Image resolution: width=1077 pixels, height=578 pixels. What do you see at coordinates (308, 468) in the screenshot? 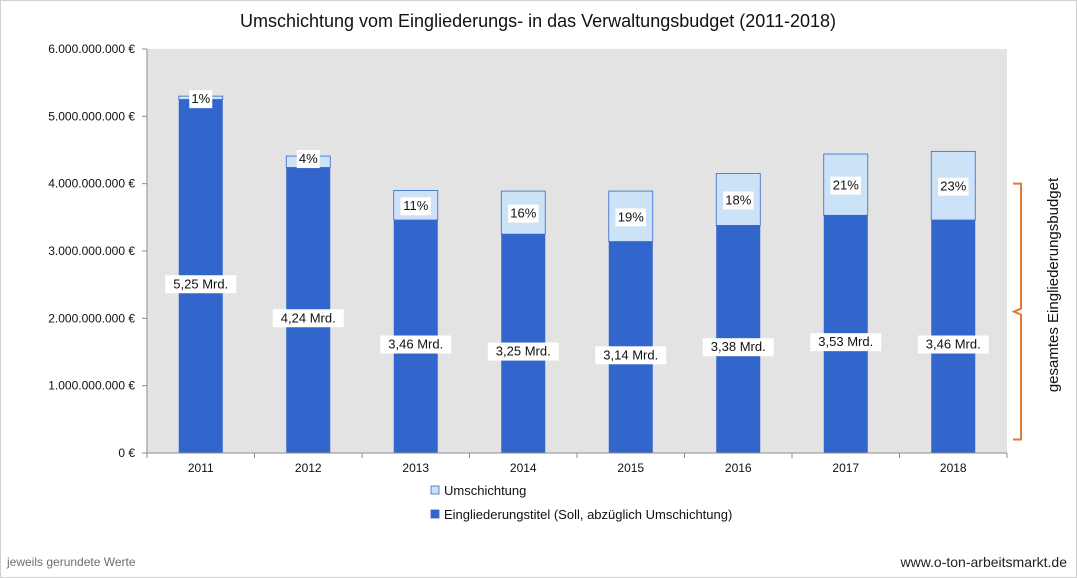
I see `x-tick-label: 2012` at bounding box center [308, 468].